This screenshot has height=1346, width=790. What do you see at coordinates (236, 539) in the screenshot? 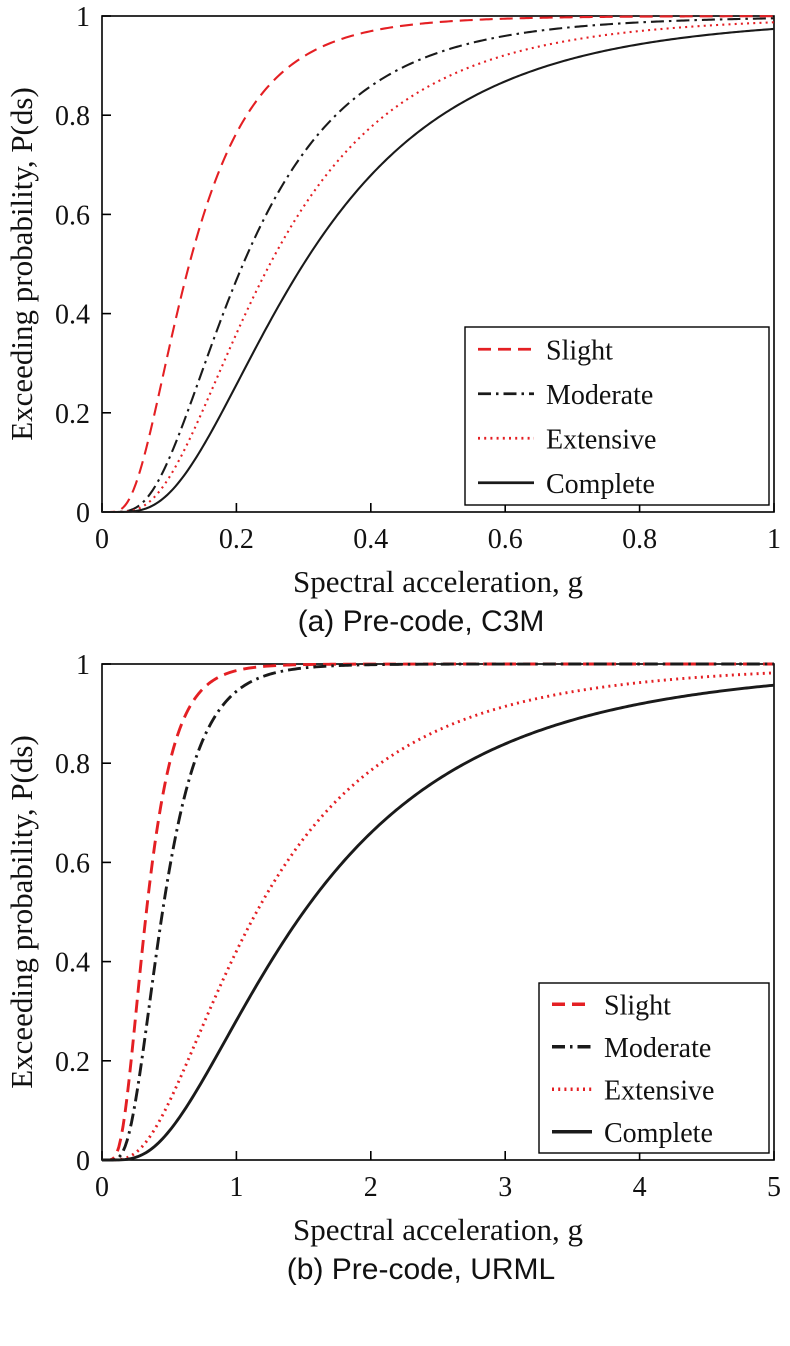
I see `x-tick-label: 0.2` at bounding box center [236, 539].